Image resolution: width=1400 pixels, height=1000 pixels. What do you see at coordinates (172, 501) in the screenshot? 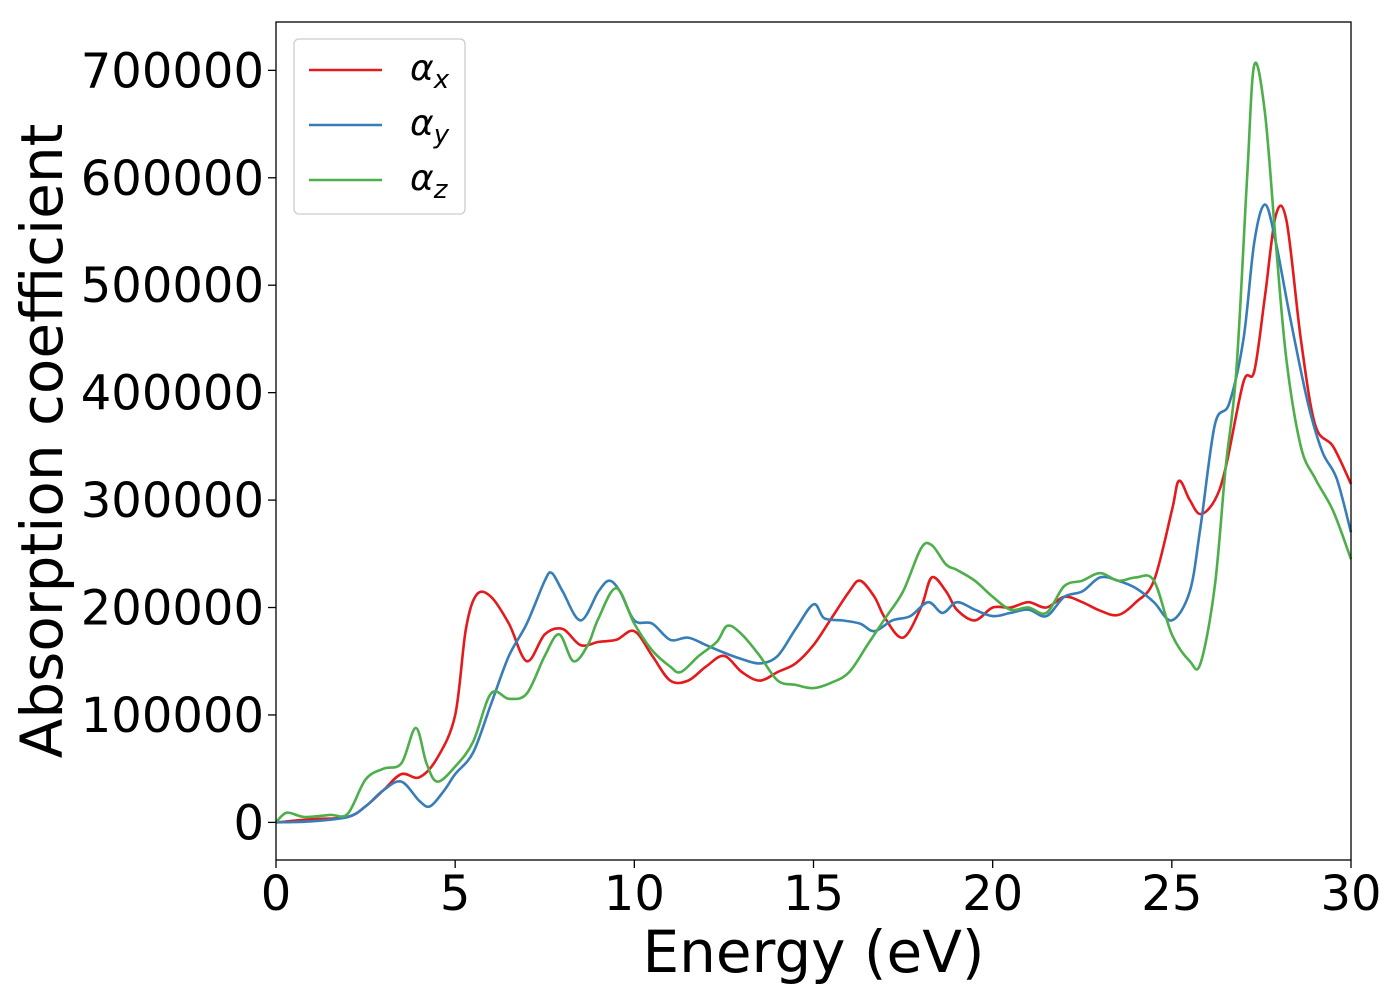
I see `y-tick-label: 300000` at bounding box center [172, 501].